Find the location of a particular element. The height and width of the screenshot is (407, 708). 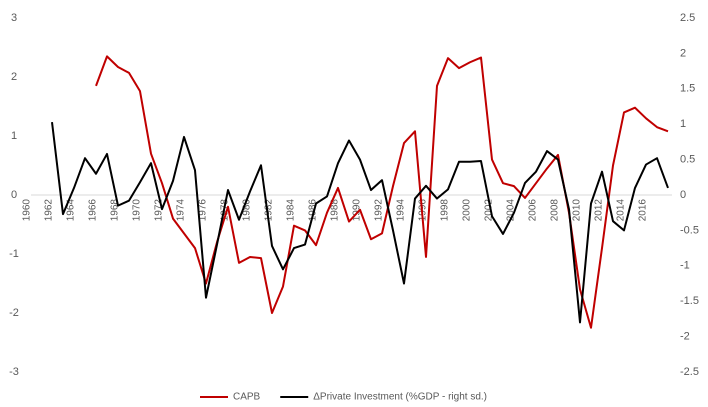

x-tick-label: 2004 is located at coordinates (511, 210).